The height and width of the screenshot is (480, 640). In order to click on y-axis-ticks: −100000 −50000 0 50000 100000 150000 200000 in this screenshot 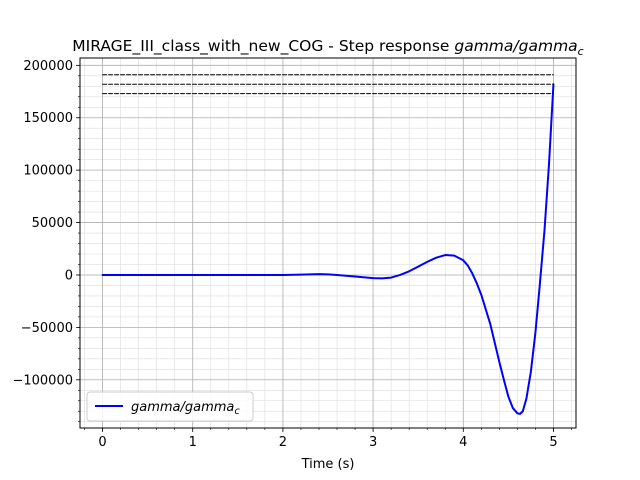, I will do `click(46, 241)`.